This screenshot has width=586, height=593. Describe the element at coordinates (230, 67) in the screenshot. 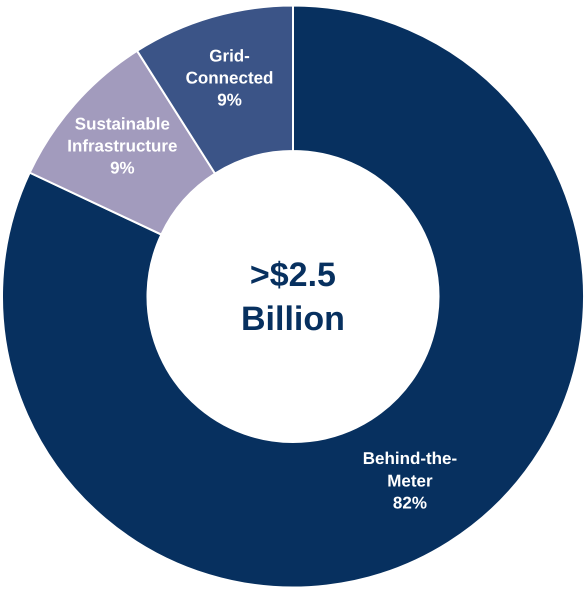

I see `slice-label: Grid-Connected` at that location.